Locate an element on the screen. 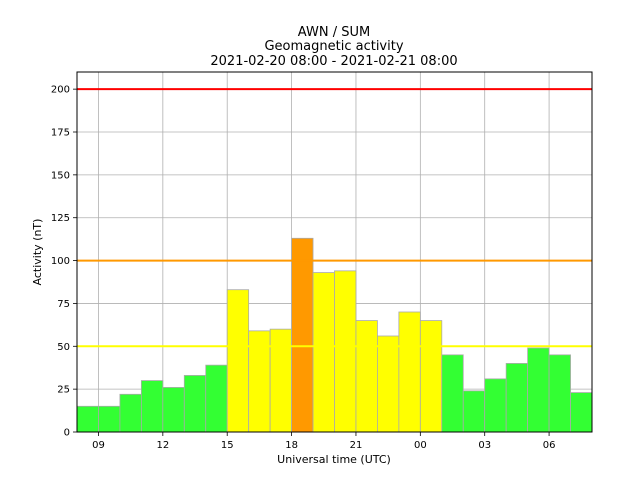  y-axis-label: Activity (nT) is located at coordinates (37, 252).